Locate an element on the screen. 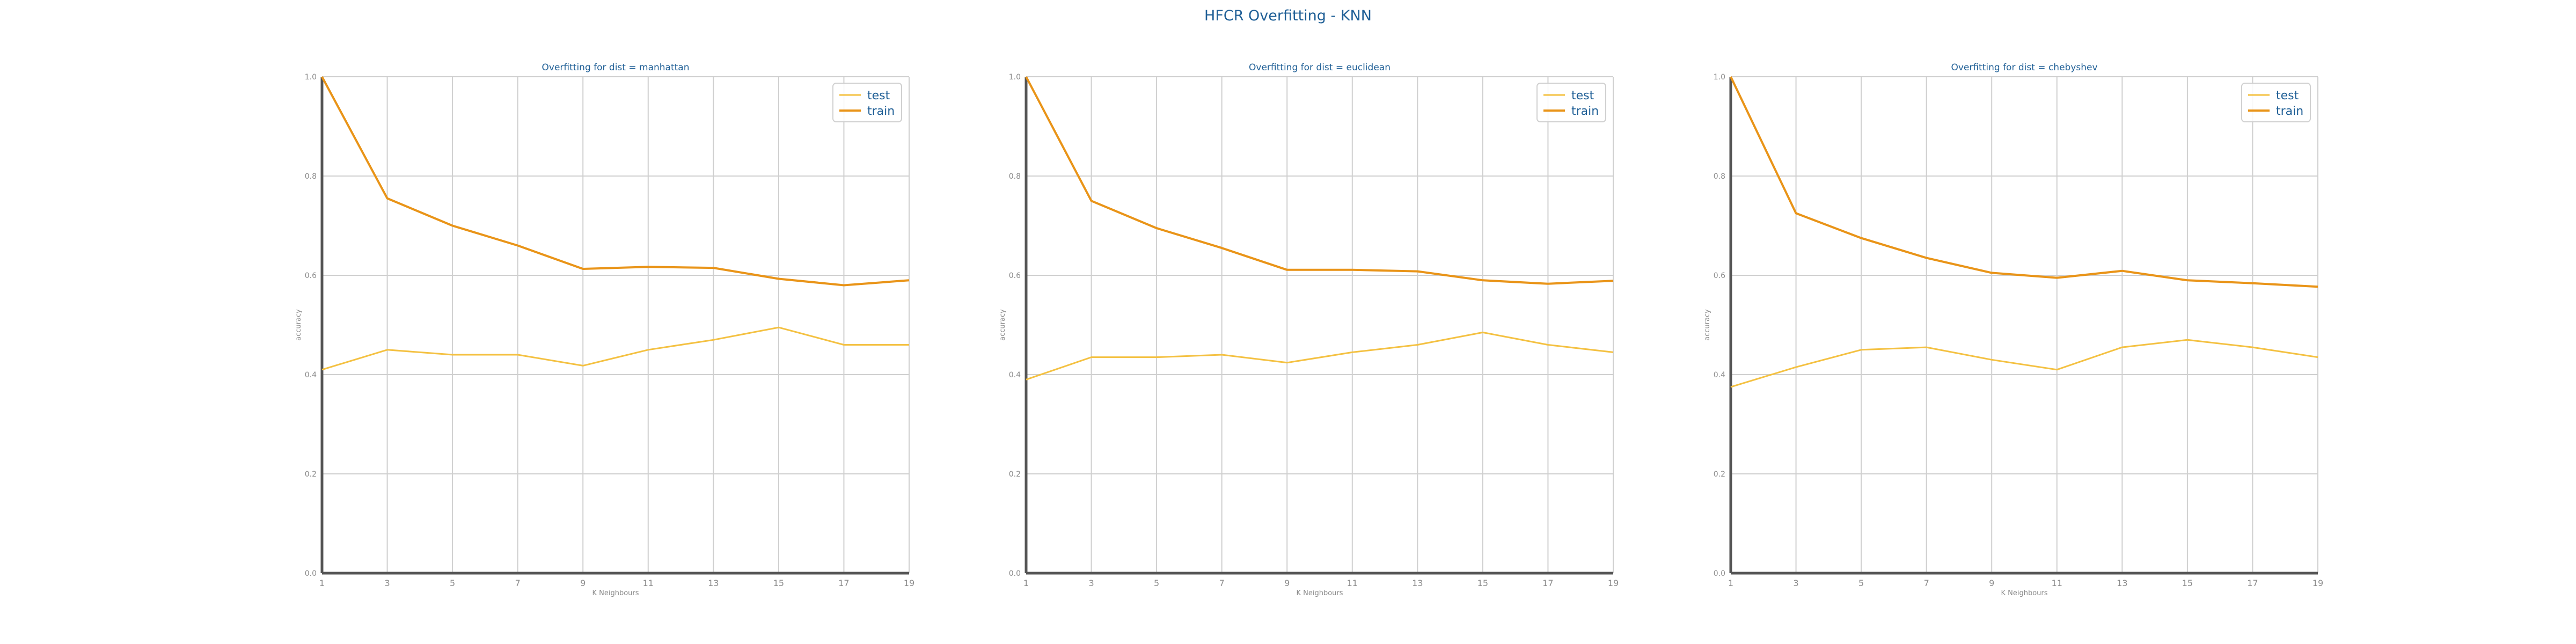  subplot-title: Overfitting for dist = chebyshev is located at coordinates (2024, 67).